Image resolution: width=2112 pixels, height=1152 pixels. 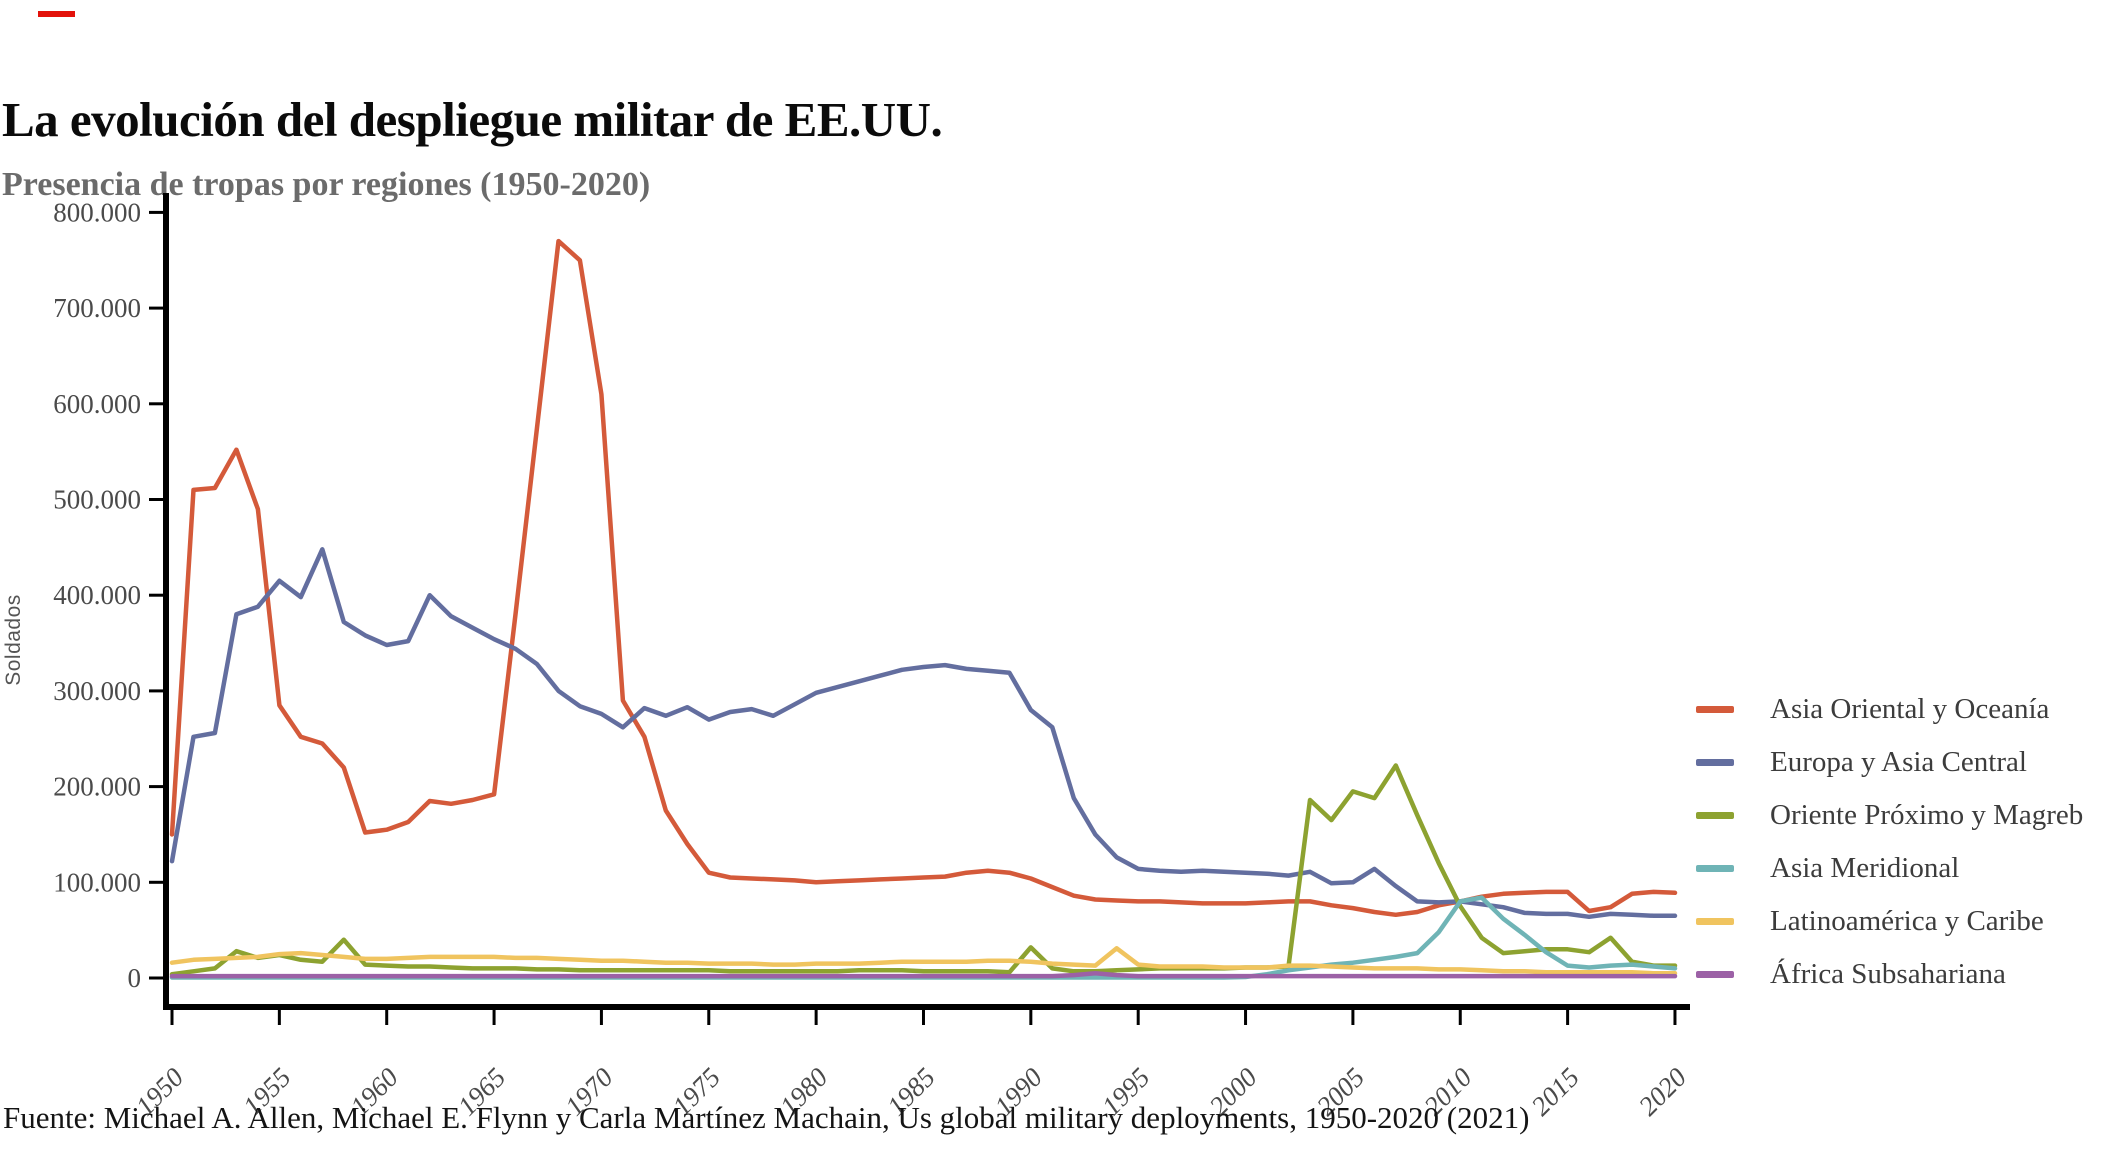 I want to click on legend-item: Asia Meridional, so click(x=1889, y=868).